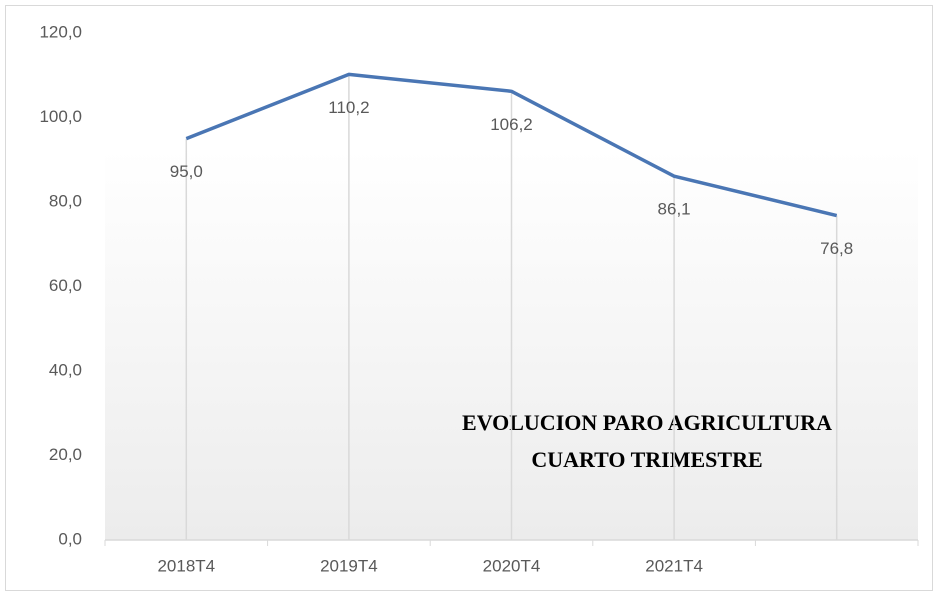 This screenshot has width=938, height=596. I want to click on y-tick-label: 0,0, so click(70, 538).